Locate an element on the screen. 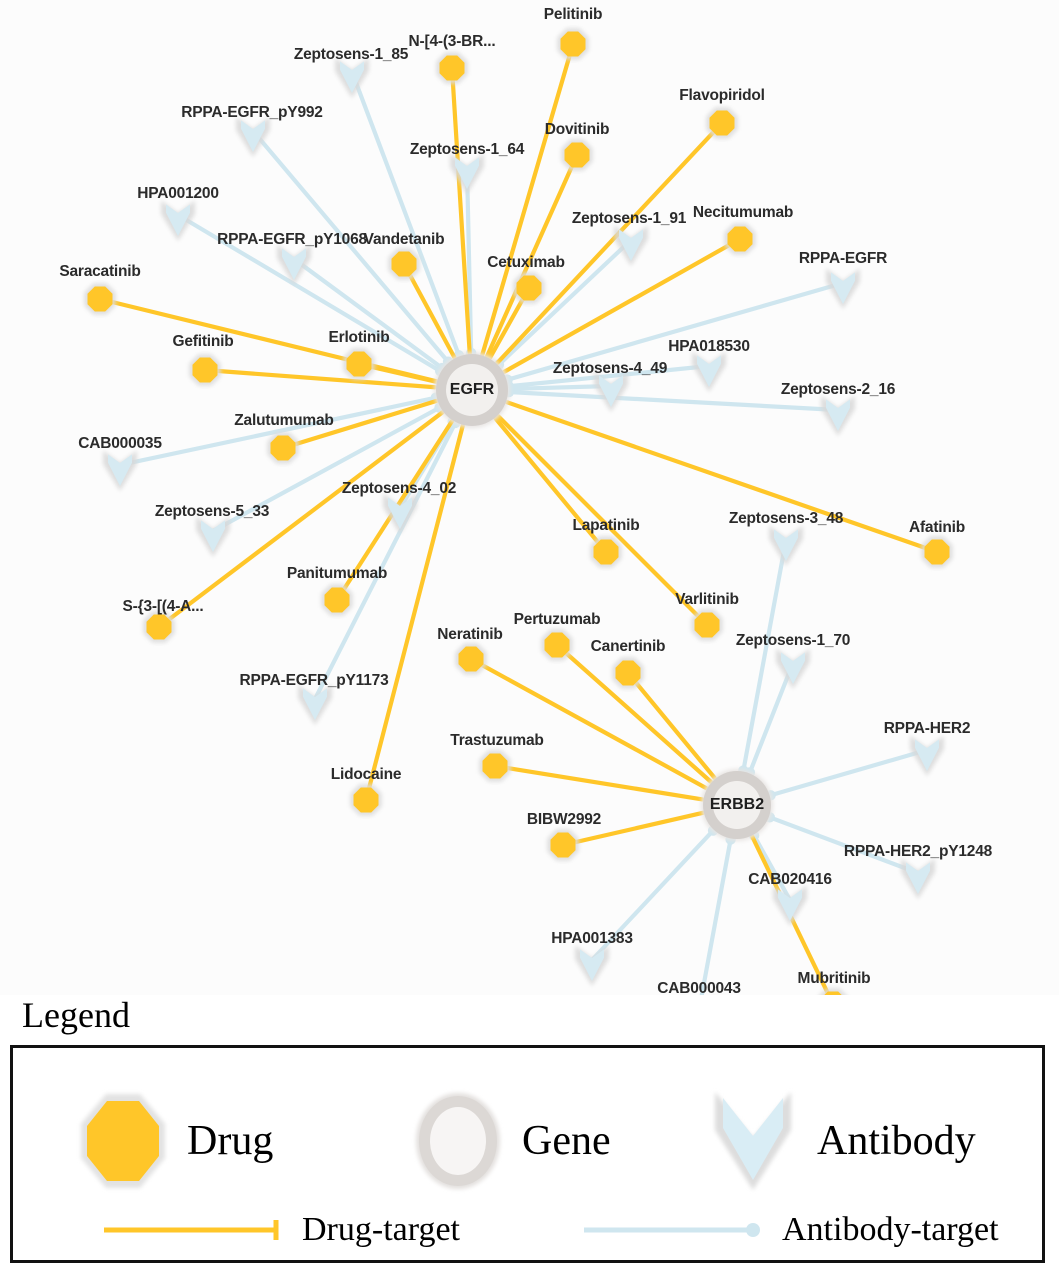  drug-node-panitumumab is located at coordinates (337, 600).